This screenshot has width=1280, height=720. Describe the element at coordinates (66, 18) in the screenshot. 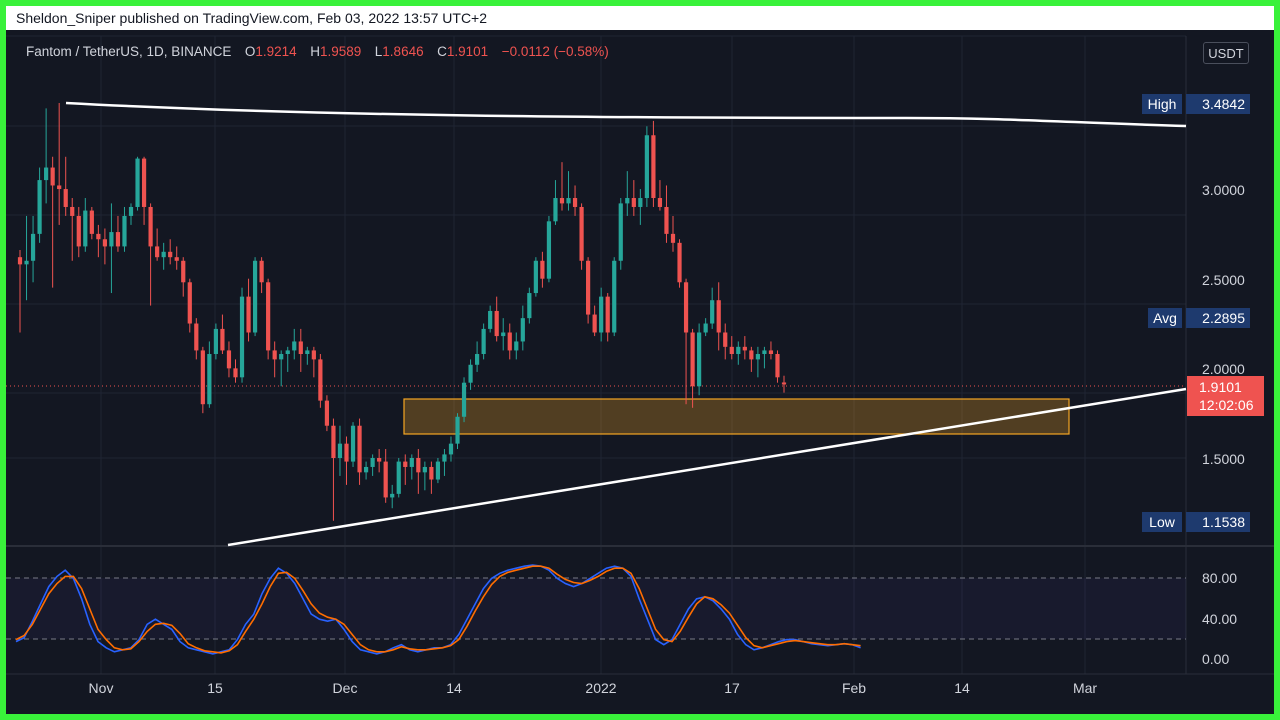

I see `author-name: Sheldon_Sniper` at that location.